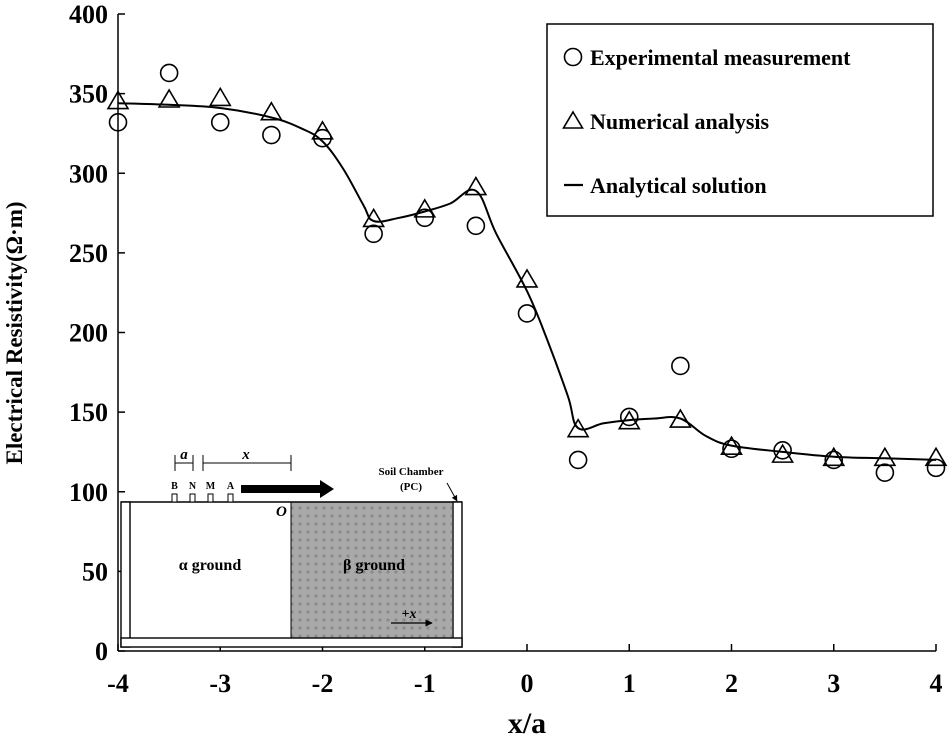 This screenshot has width=948, height=740. What do you see at coordinates (411, 487) in the screenshot?
I see `chamber-label-line2: (PC)` at bounding box center [411, 487].